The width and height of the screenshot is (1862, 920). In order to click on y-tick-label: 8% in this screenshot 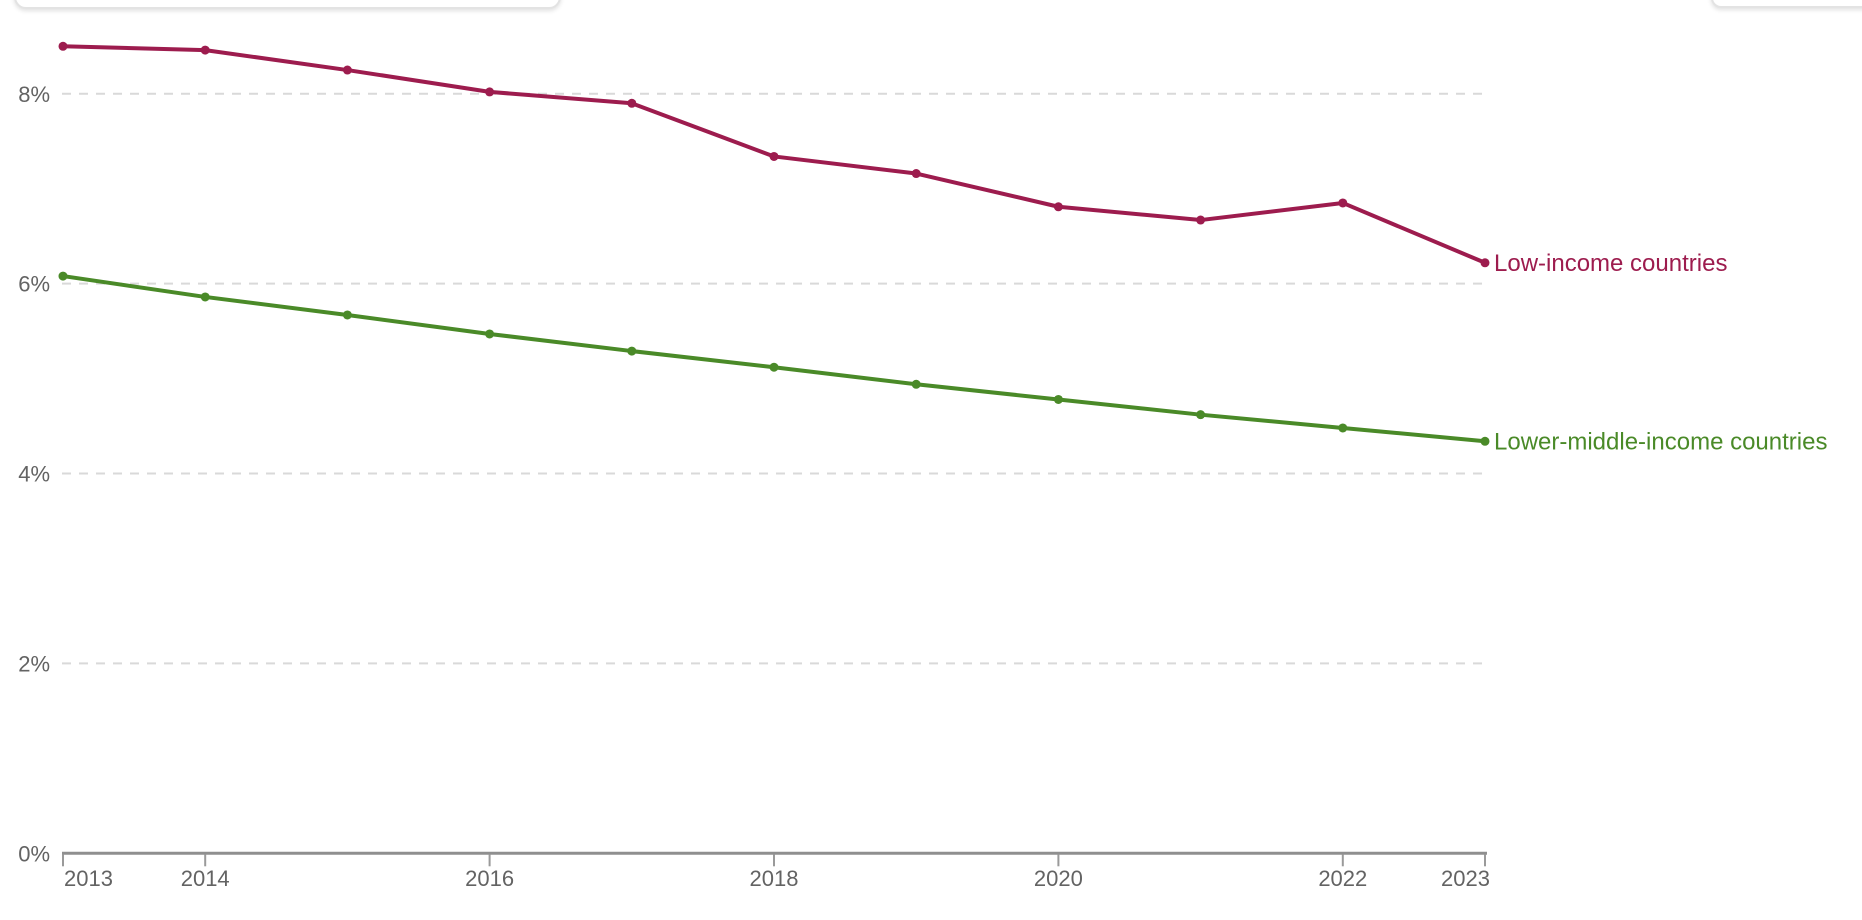, I will do `click(34, 94)`.